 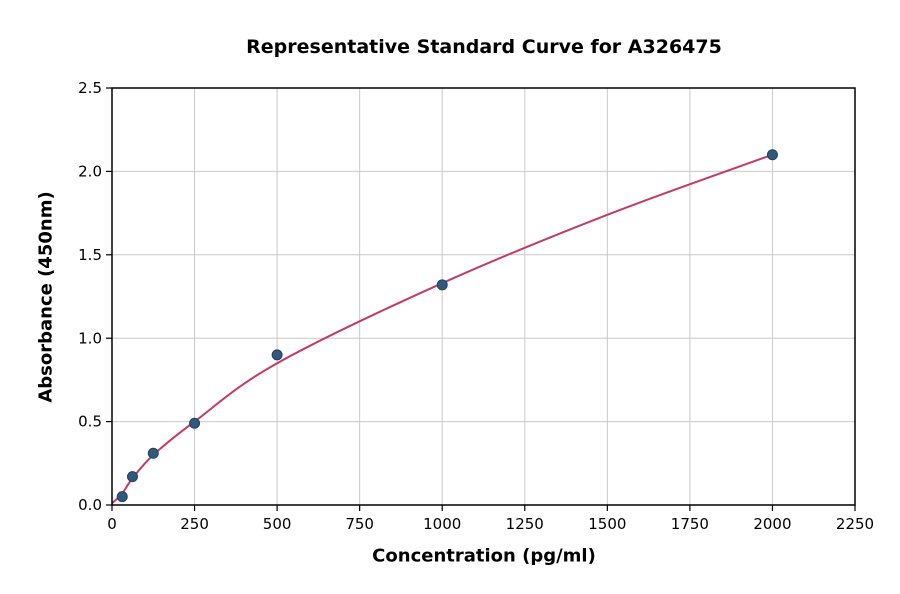 I want to click on x-tick-label: 1250, so click(x=525, y=524).